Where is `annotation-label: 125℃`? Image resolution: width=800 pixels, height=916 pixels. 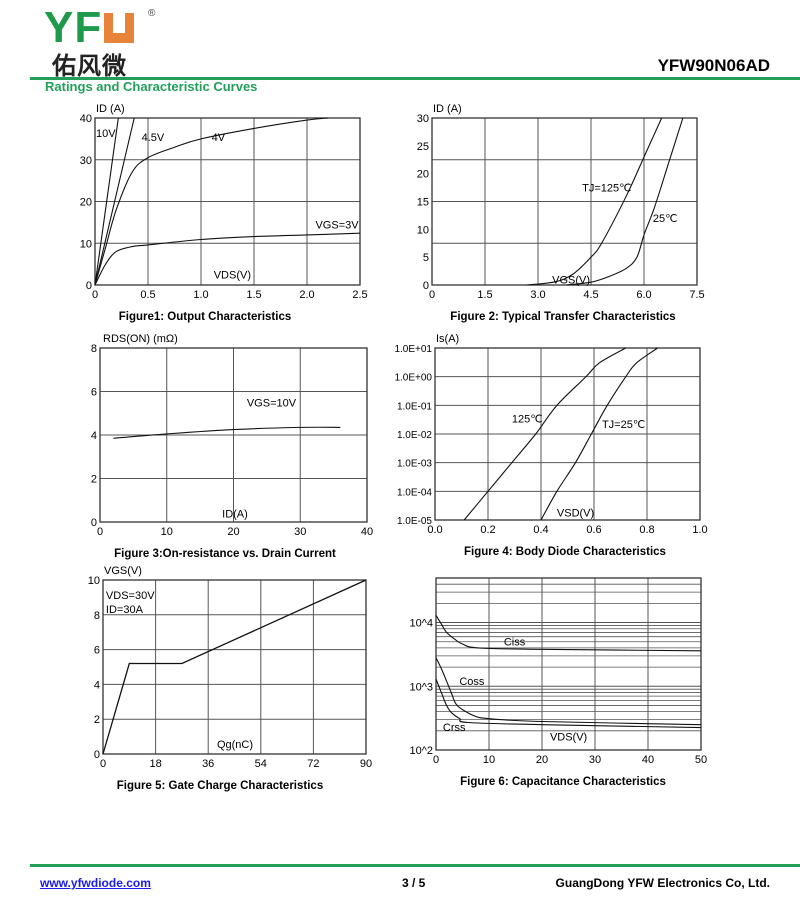
annotation-label: 125℃ is located at coordinates (527, 420).